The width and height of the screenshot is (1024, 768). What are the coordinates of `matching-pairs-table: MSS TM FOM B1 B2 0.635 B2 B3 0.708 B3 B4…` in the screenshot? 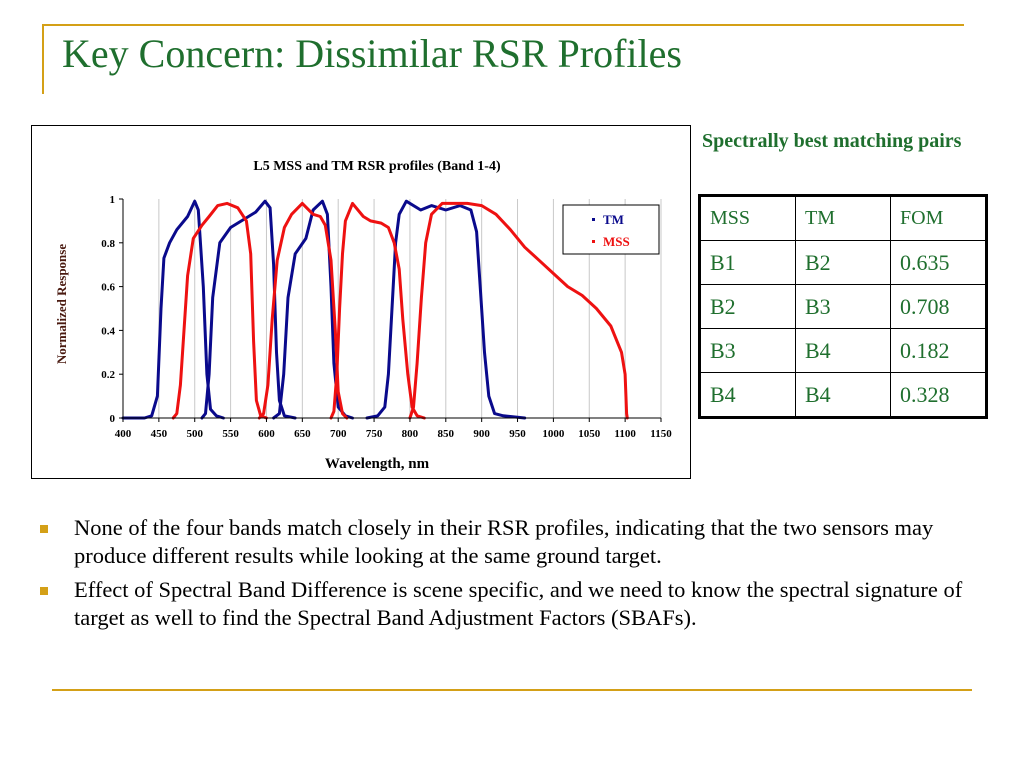 It's located at (843, 306).